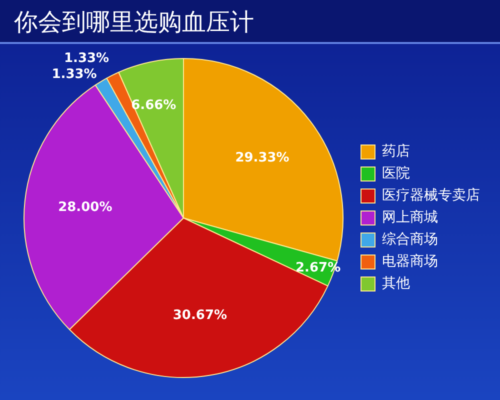 Image resolution: width=500 pixels, height=400 pixels. What do you see at coordinates (250, 22) in the screenshot?
I see `chart-title: 你会到哪里选购血压计` at bounding box center [250, 22].